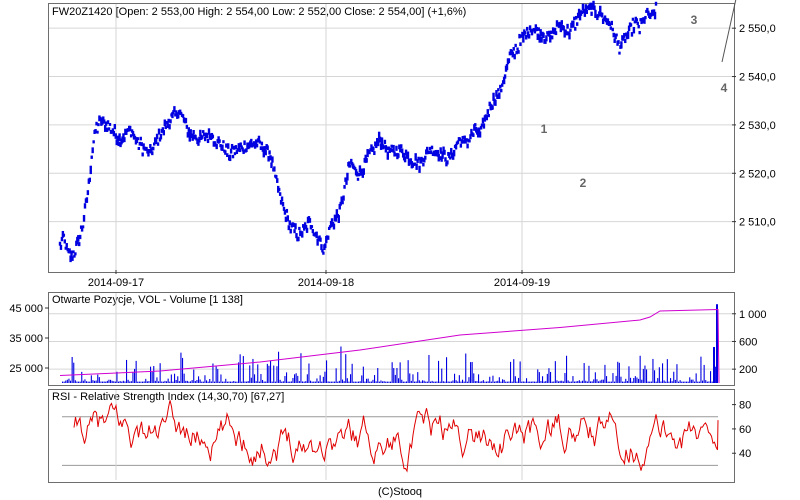 This screenshot has height=500, width=800. Describe the element at coordinates (26, 369) in the screenshot. I see `volume-left-tick-label: 25 000` at that location.